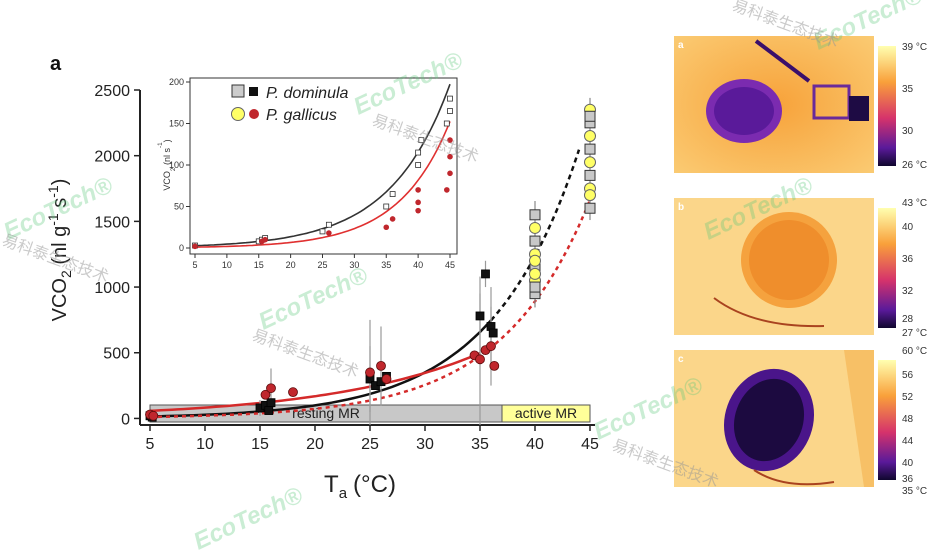 The width and height of the screenshot is (947, 556). Describe the element at coordinates (590, 444) in the screenshot. I see `x-tick-label: 45` at that location.